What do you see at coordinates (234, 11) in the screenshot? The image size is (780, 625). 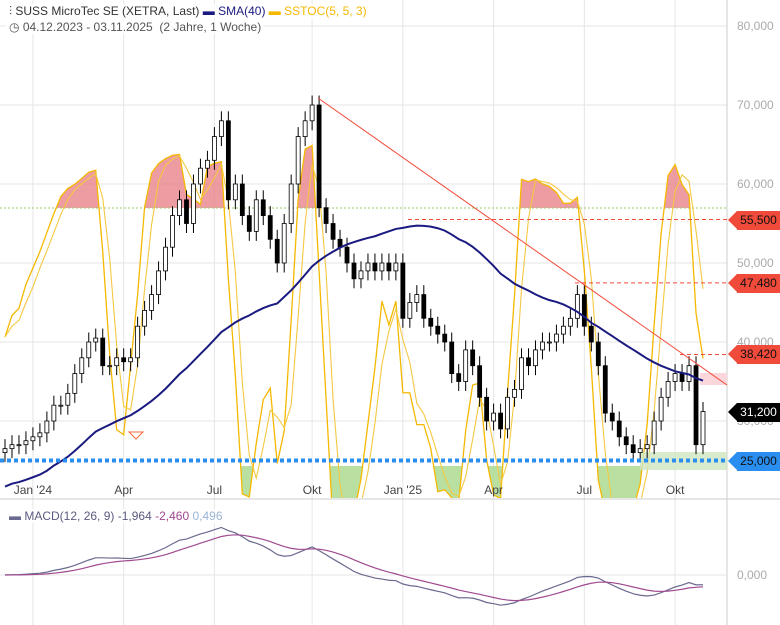 I see `sma-legend: ▬ SMA(40)` at bounding box center [234, 11].